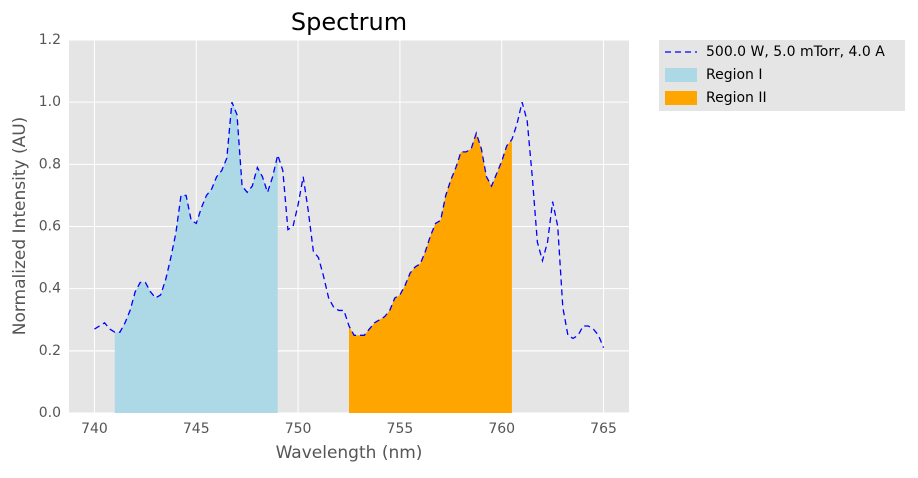 The height and width of the screenshot is (478, 918). Describe the element at coordinates (298, 429) in the screenshot. I see `x-tick-label: 750` at that location.